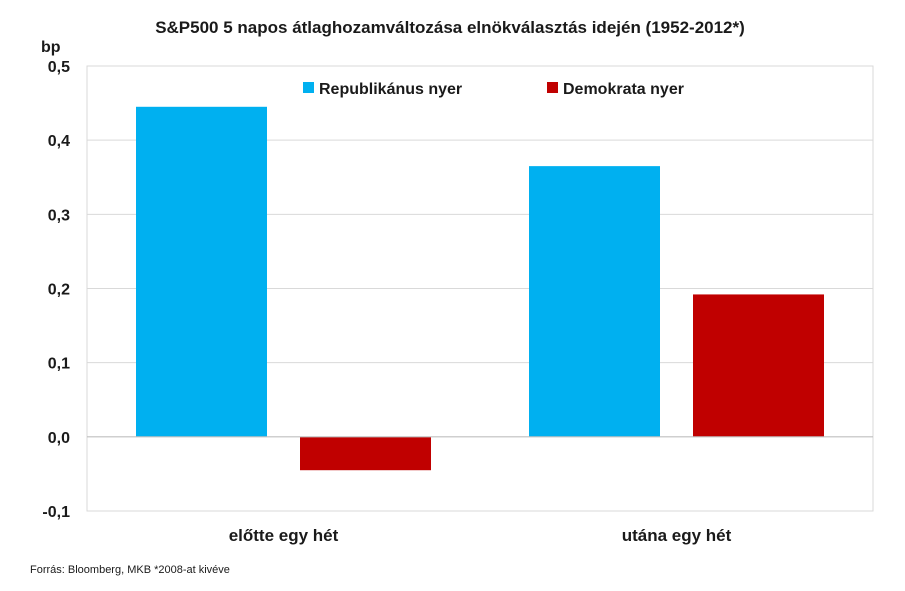 This screenshot has height=591, width=905. I want to click on y-tick-label: 0,5, so click(59, 67).